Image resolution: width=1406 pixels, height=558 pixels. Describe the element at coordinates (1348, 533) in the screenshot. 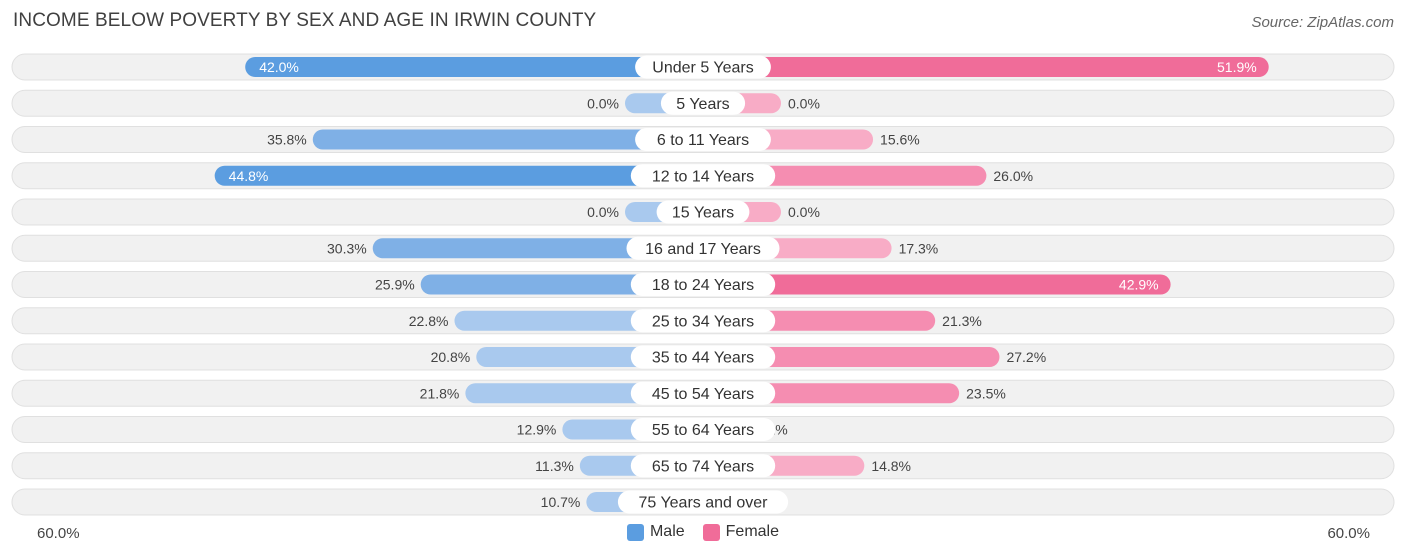

I see `axis-max-label: 60.0%` at that location.